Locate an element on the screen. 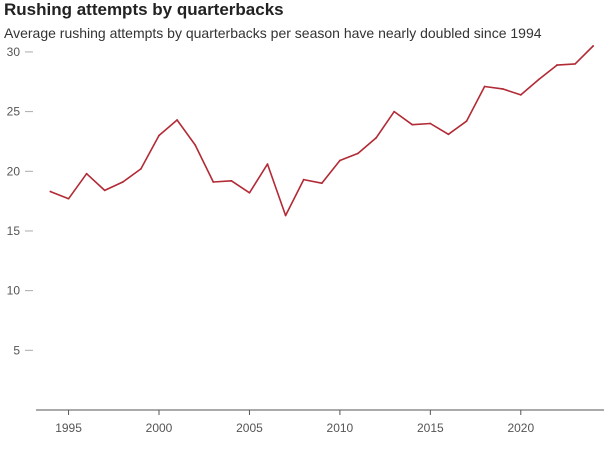 This screenshot has height=456, width=614. x-tick-label: 2000 is located at coordinates (159, 428).